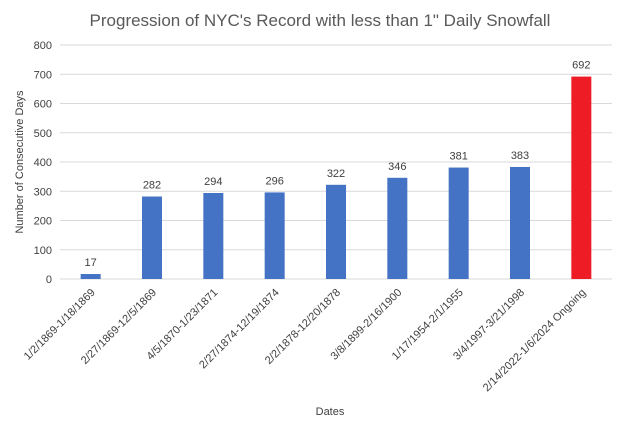 This screenshot has height=431, width=629. I want to click on y-tick-label: 800, so click(43, 46).